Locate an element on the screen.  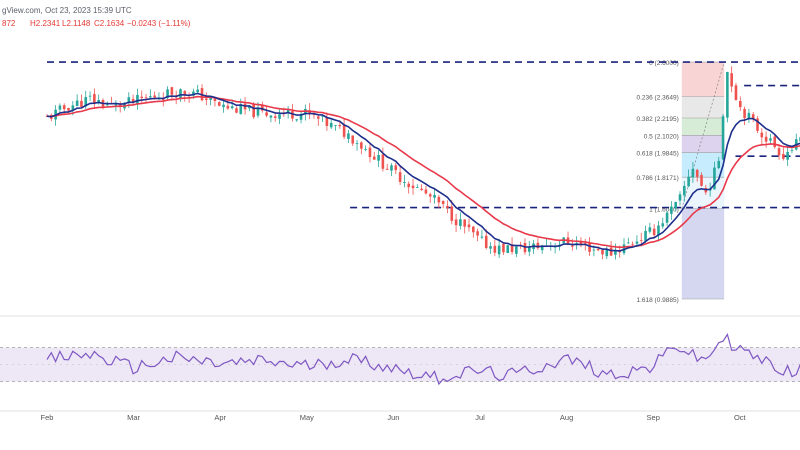
fib-level-label-6: 1 (1.6040) is located at coordinates (664, 209).